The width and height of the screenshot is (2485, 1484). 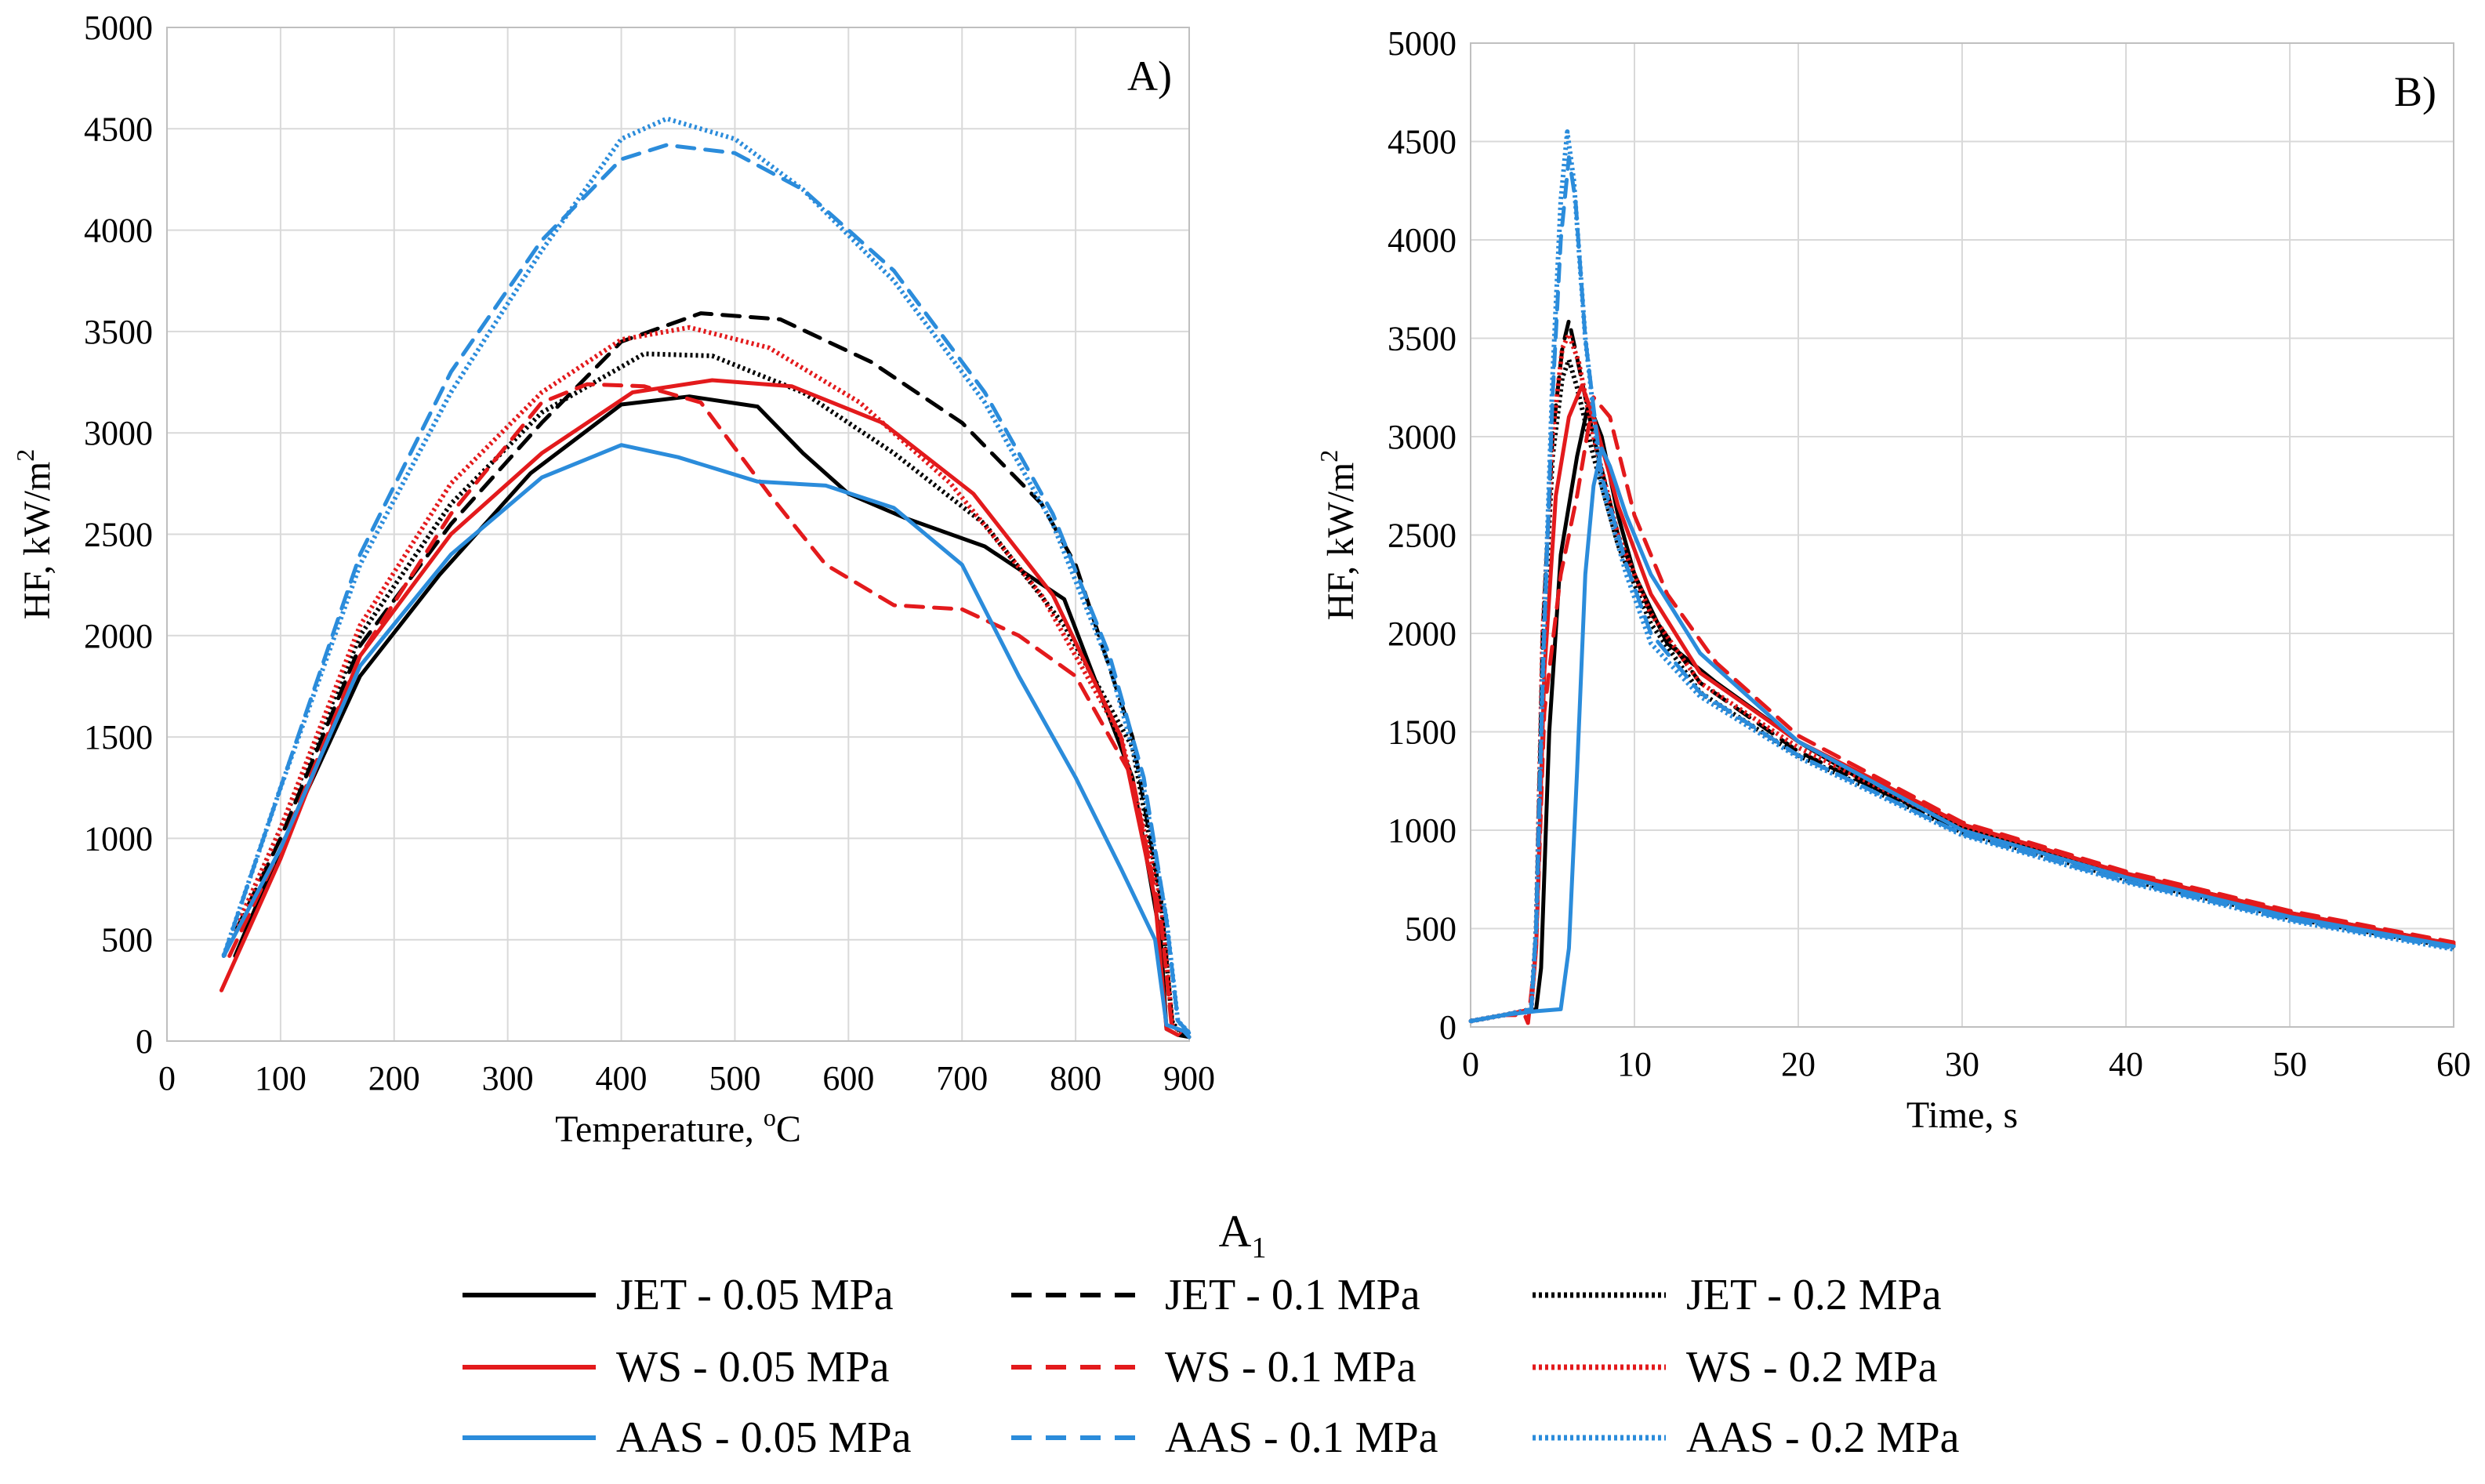 What do you see at coordinates (1962, 1115) in the screenshot?
I see `x-axis-title: Time, s` at bounding box center [1962, 1115].